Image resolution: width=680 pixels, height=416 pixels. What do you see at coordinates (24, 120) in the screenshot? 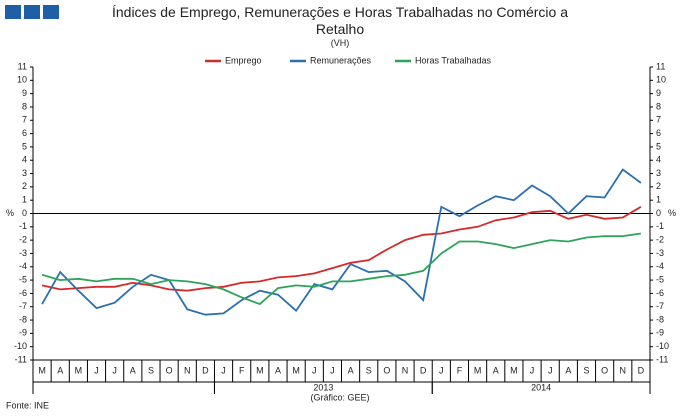
I see `y-tick-label: 7` at bounding box center [24, 120].